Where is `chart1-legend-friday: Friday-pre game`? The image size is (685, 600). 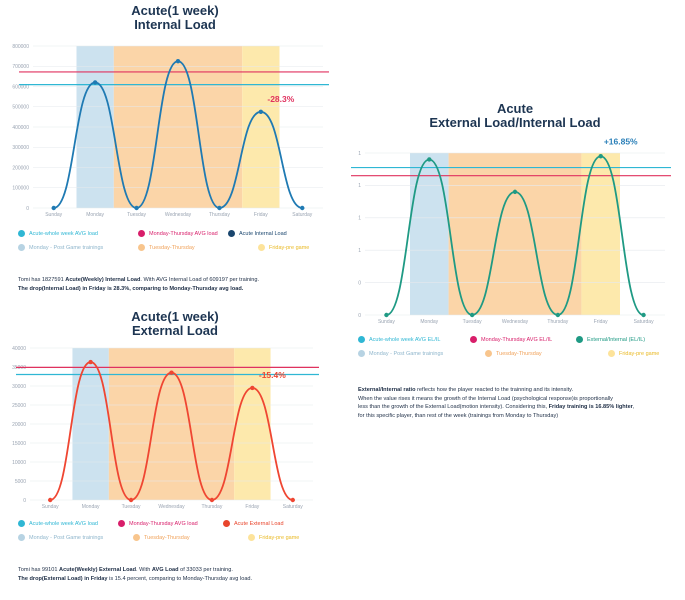
chart1-legend-friday: Friday-pre game is located at coordinates (283, 247).